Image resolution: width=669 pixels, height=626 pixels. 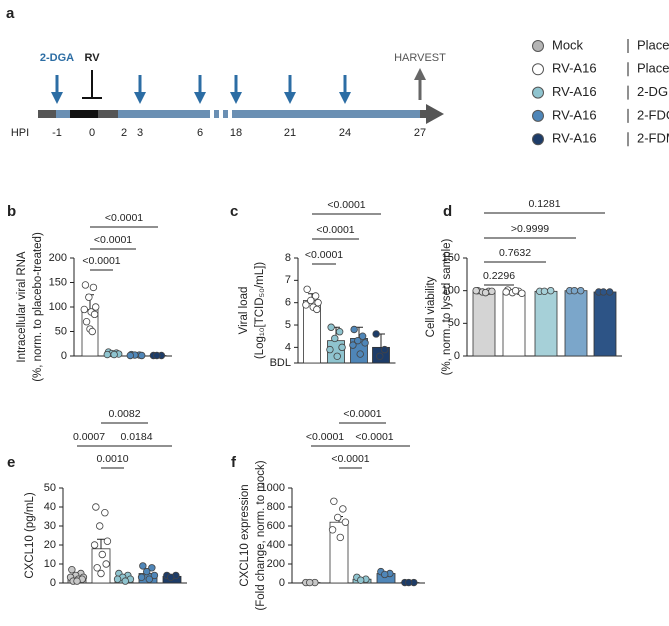 I want to click on legend-group: Mock, so click(x=568, y=44).